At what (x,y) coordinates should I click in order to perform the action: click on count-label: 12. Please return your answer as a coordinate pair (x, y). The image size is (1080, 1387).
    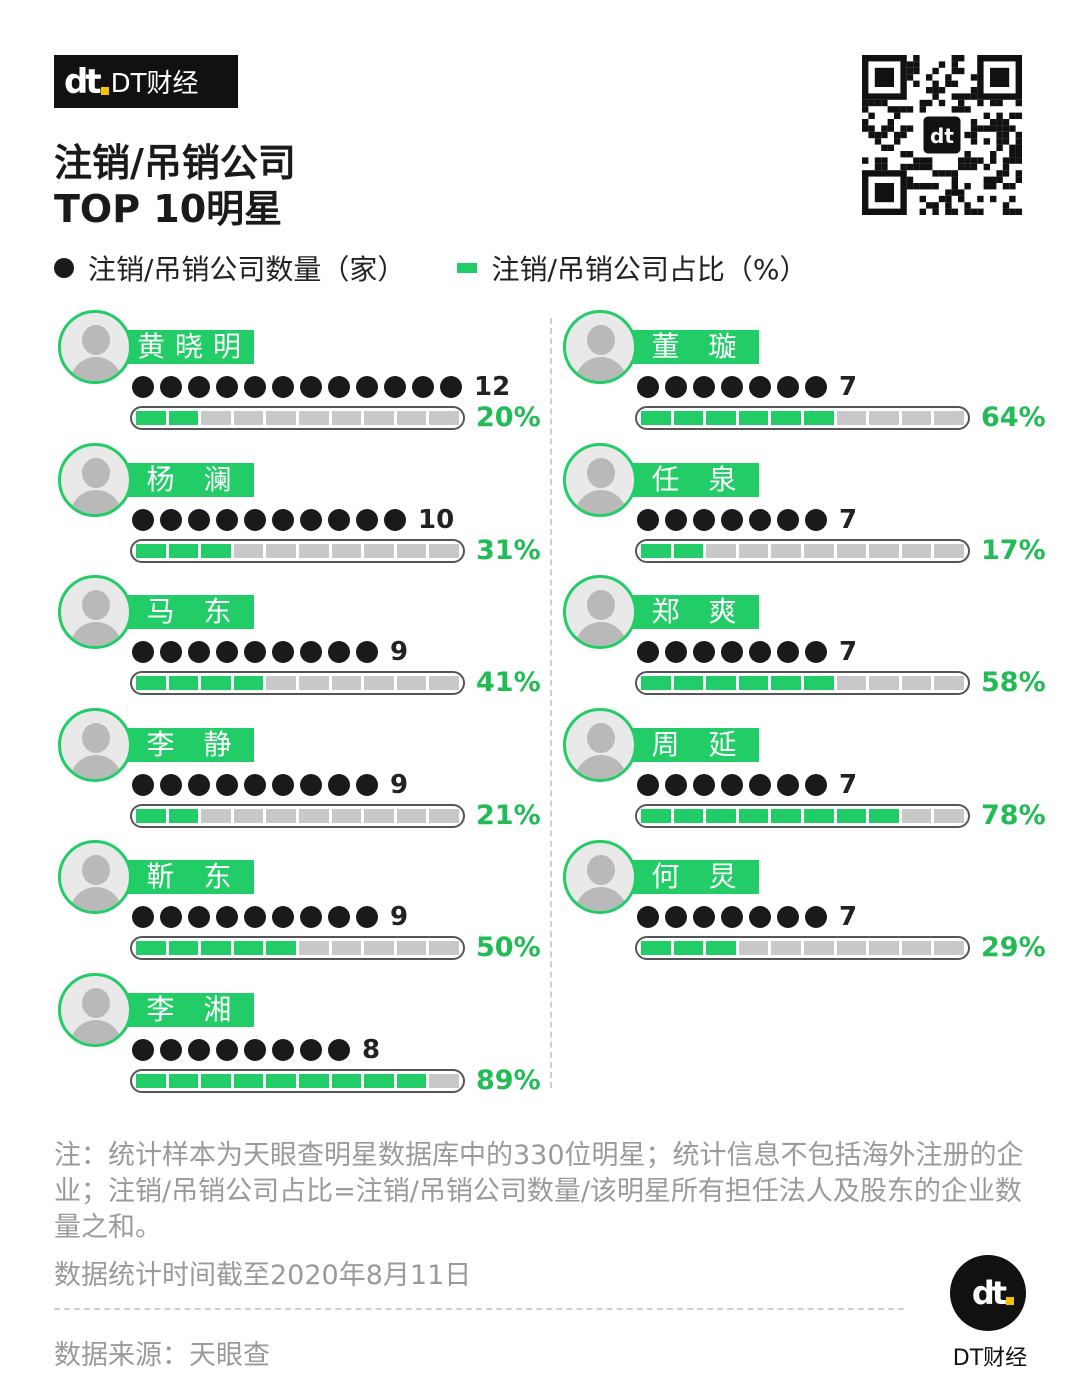
    Looking at the image, I should click on (492, 387).